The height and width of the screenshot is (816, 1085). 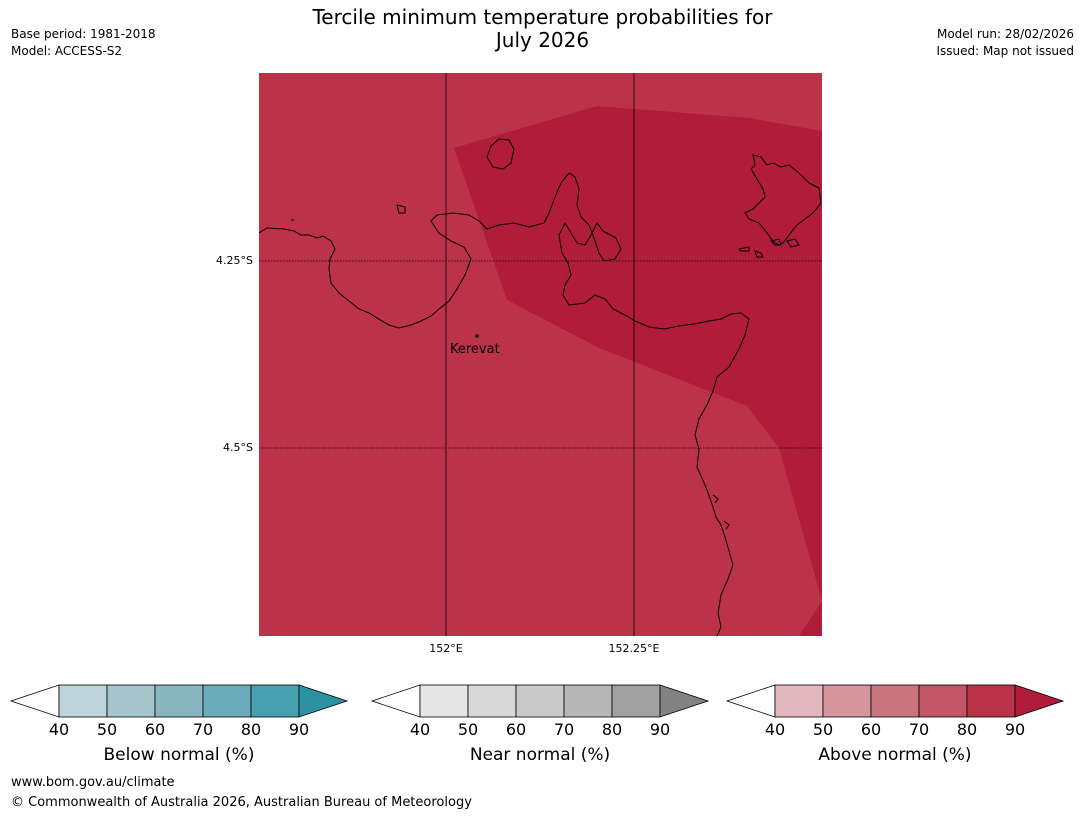 What do you see at coordinates (750, 701) in the screenshot?
I see `colorbar-above-arrow-low` at bounding box center [750, 701].